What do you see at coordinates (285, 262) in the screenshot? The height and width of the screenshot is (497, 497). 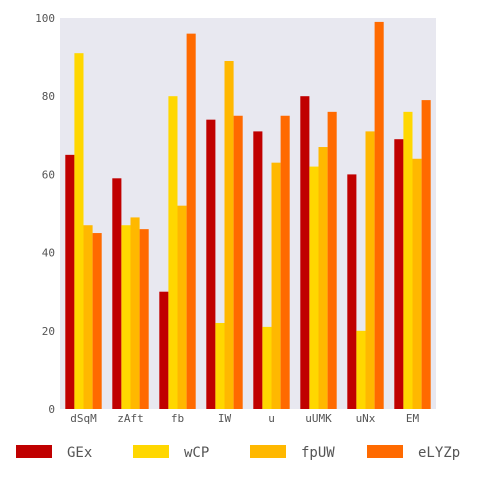 I see `bar-u-eLYZp` at bounding box center [285, 262].